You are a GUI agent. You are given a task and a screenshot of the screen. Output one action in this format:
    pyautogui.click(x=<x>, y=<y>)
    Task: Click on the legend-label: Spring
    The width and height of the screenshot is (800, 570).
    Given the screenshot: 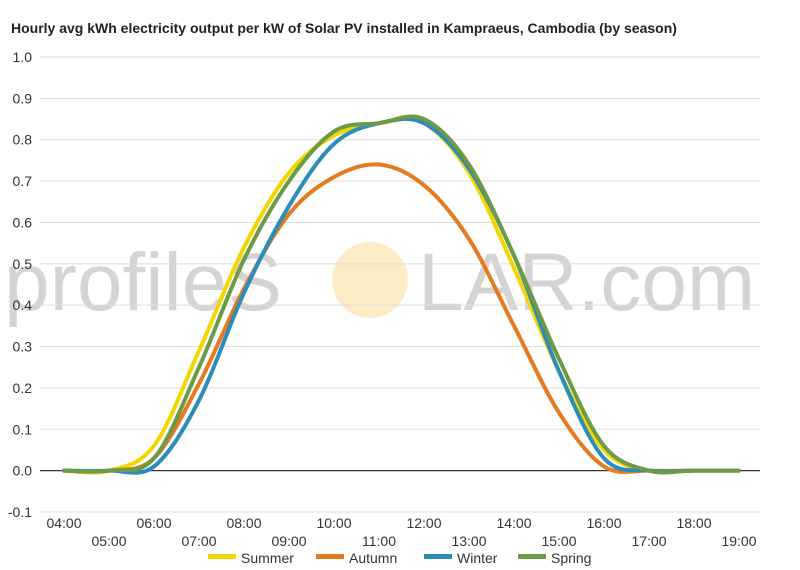 What is the action you would take?
    pyautogui.click(x=571, y=558)
    